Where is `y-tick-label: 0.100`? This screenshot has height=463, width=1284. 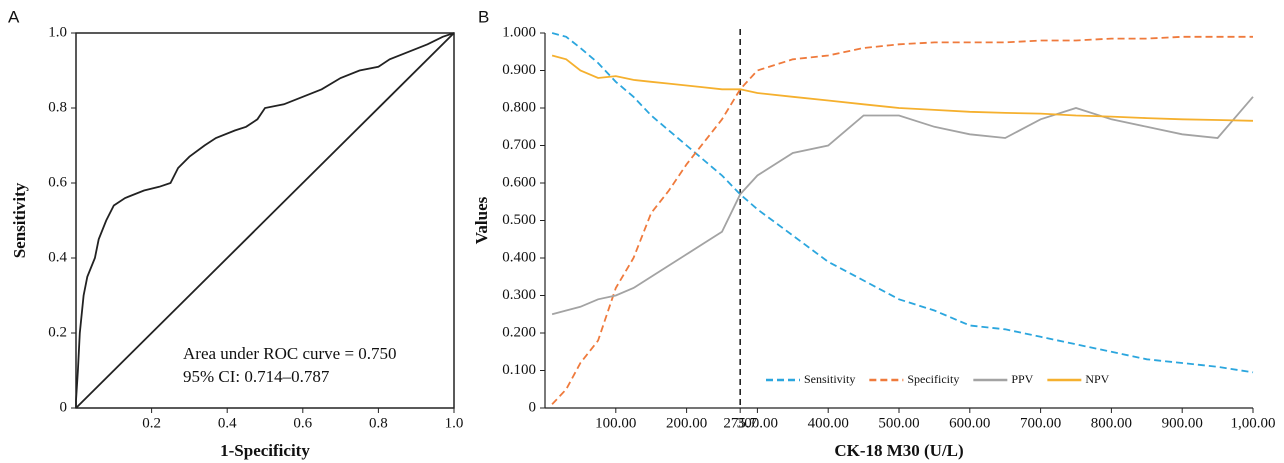 y-tick-label: 0.100 is located at coordinates (519, 370).